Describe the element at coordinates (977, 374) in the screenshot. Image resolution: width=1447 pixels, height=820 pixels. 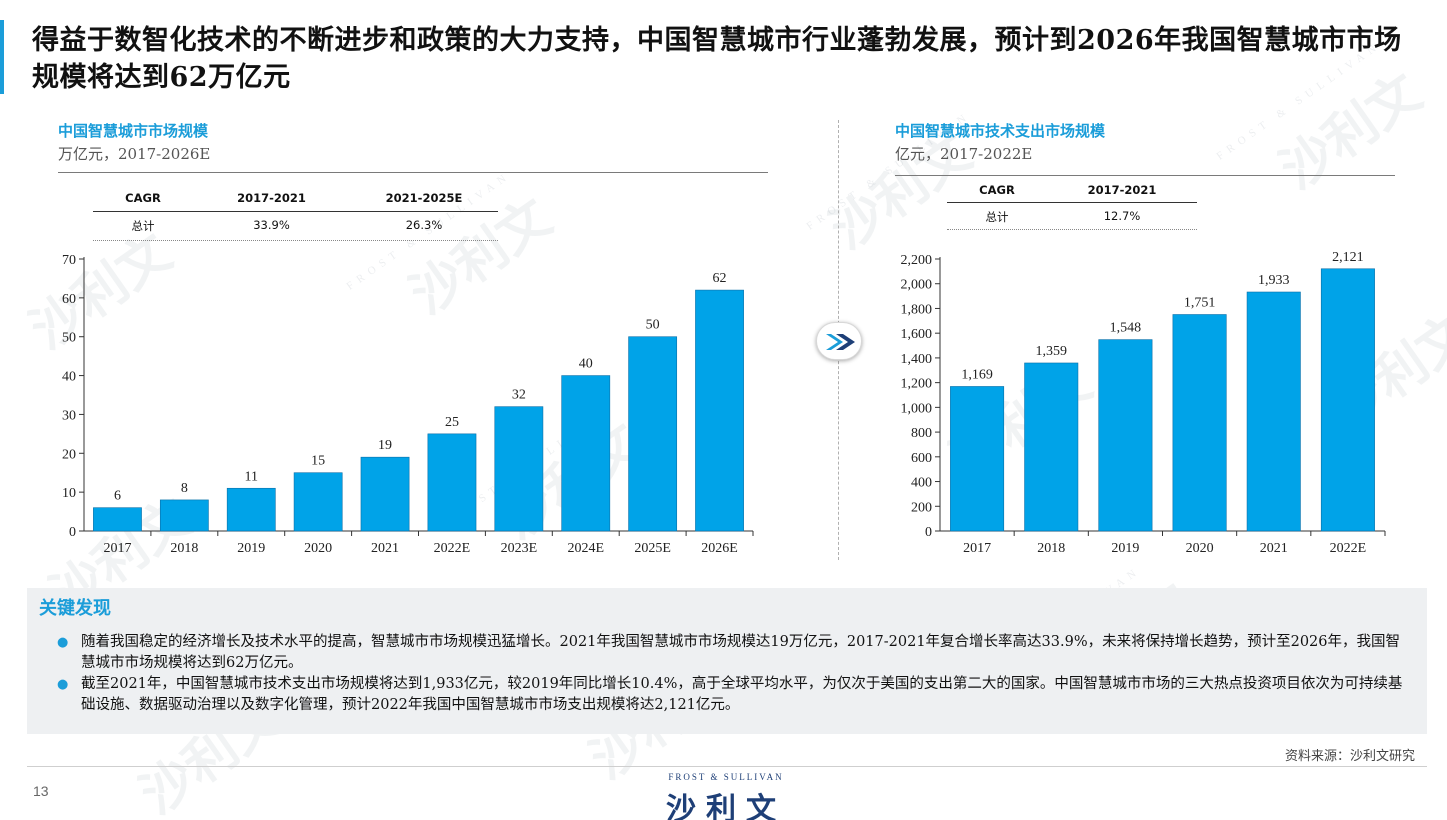
I see `data-label: 1,169` at that location.